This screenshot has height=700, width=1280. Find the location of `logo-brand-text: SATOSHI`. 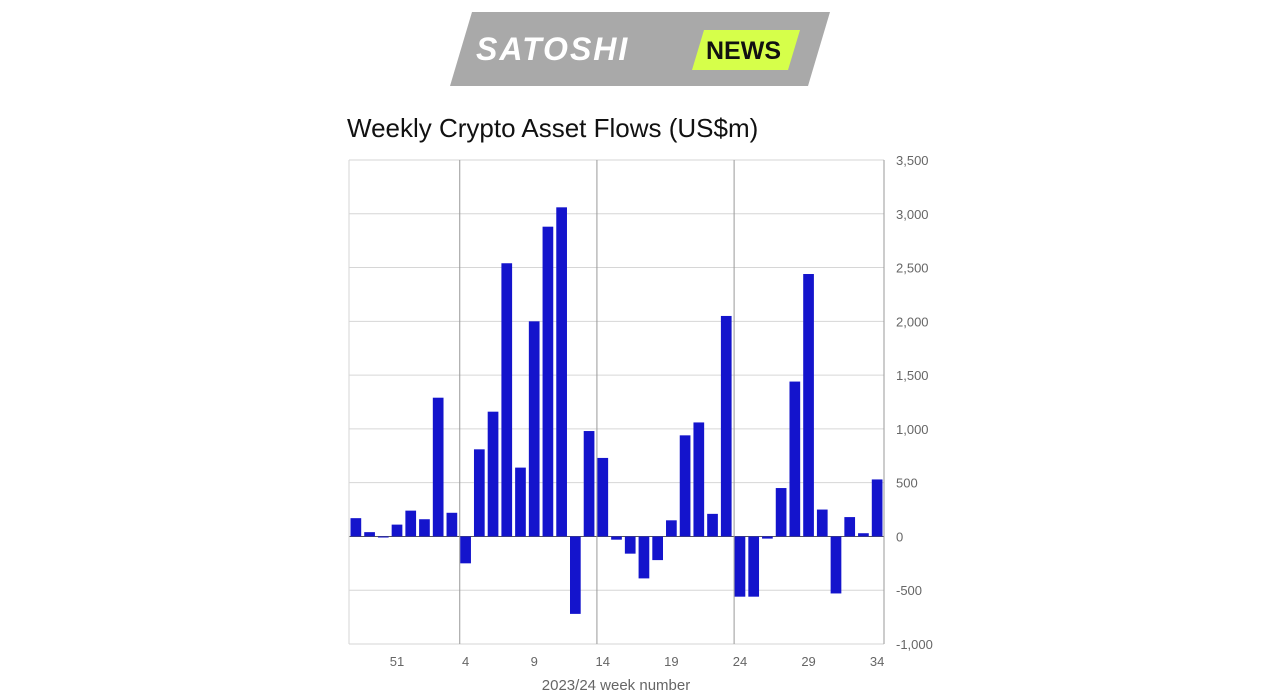

logo-brand-text: SATOSHI is located at coordinates (552, 49).